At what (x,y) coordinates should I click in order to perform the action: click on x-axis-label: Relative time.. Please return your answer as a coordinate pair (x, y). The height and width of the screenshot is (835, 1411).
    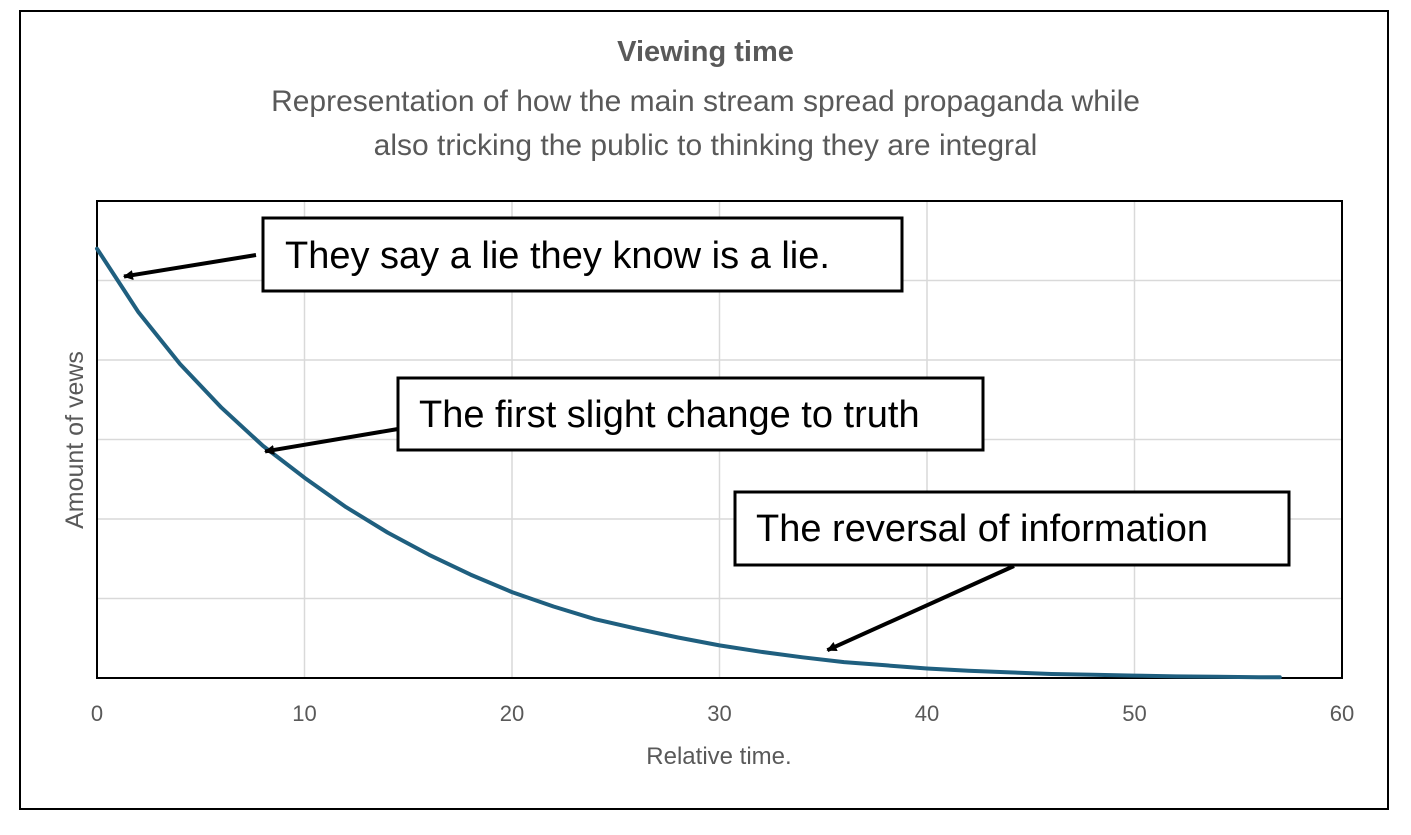
    Looking at the image, I should click on (718, 756).